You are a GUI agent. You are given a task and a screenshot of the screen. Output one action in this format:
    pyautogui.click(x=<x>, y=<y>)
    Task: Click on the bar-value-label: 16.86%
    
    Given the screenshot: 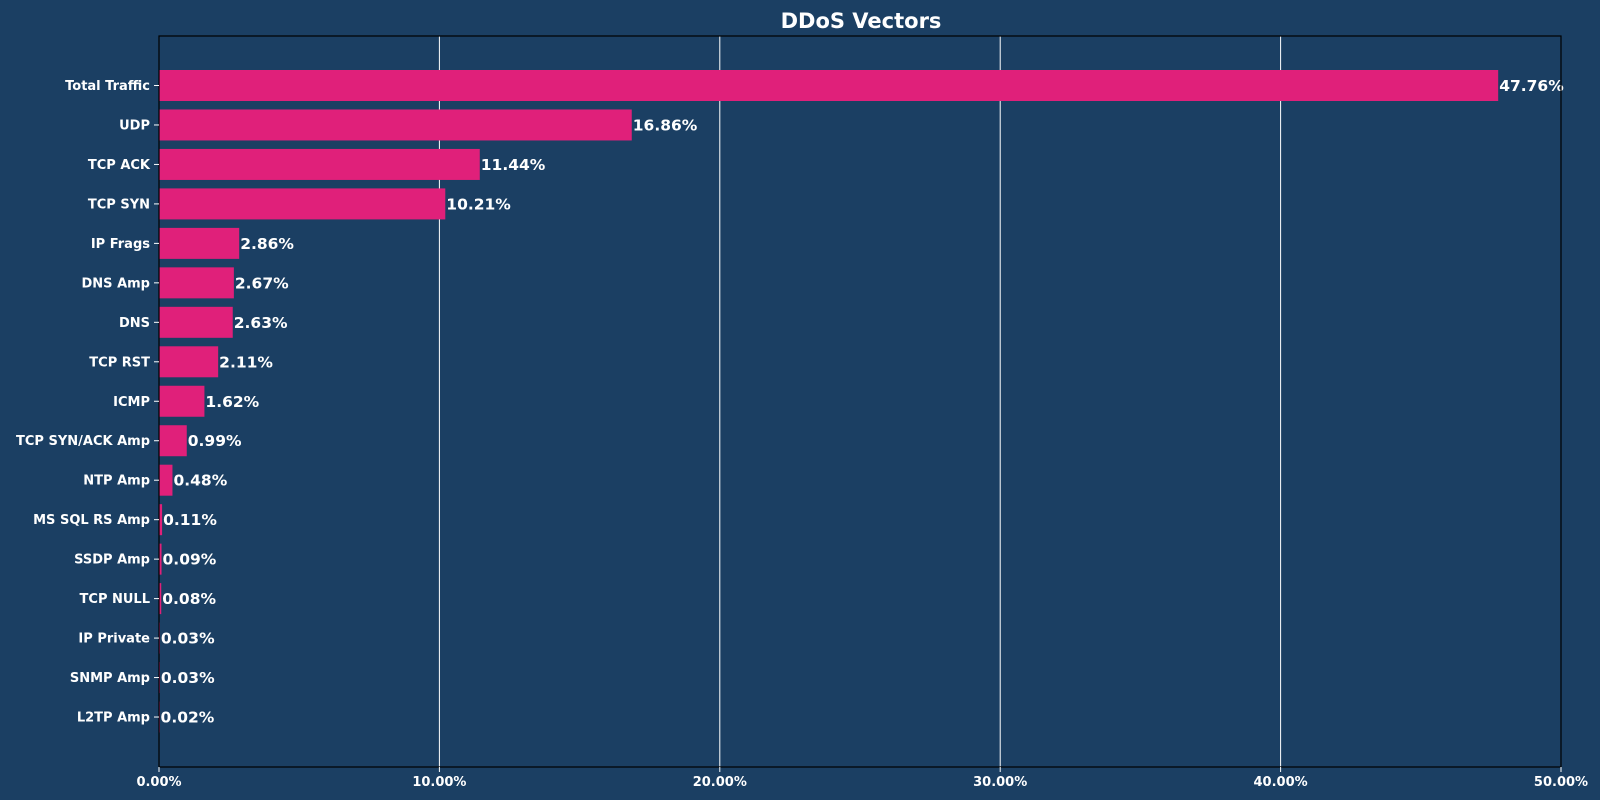 What is the action you would take?
    pyautogui.click(x=665, y=125)
    